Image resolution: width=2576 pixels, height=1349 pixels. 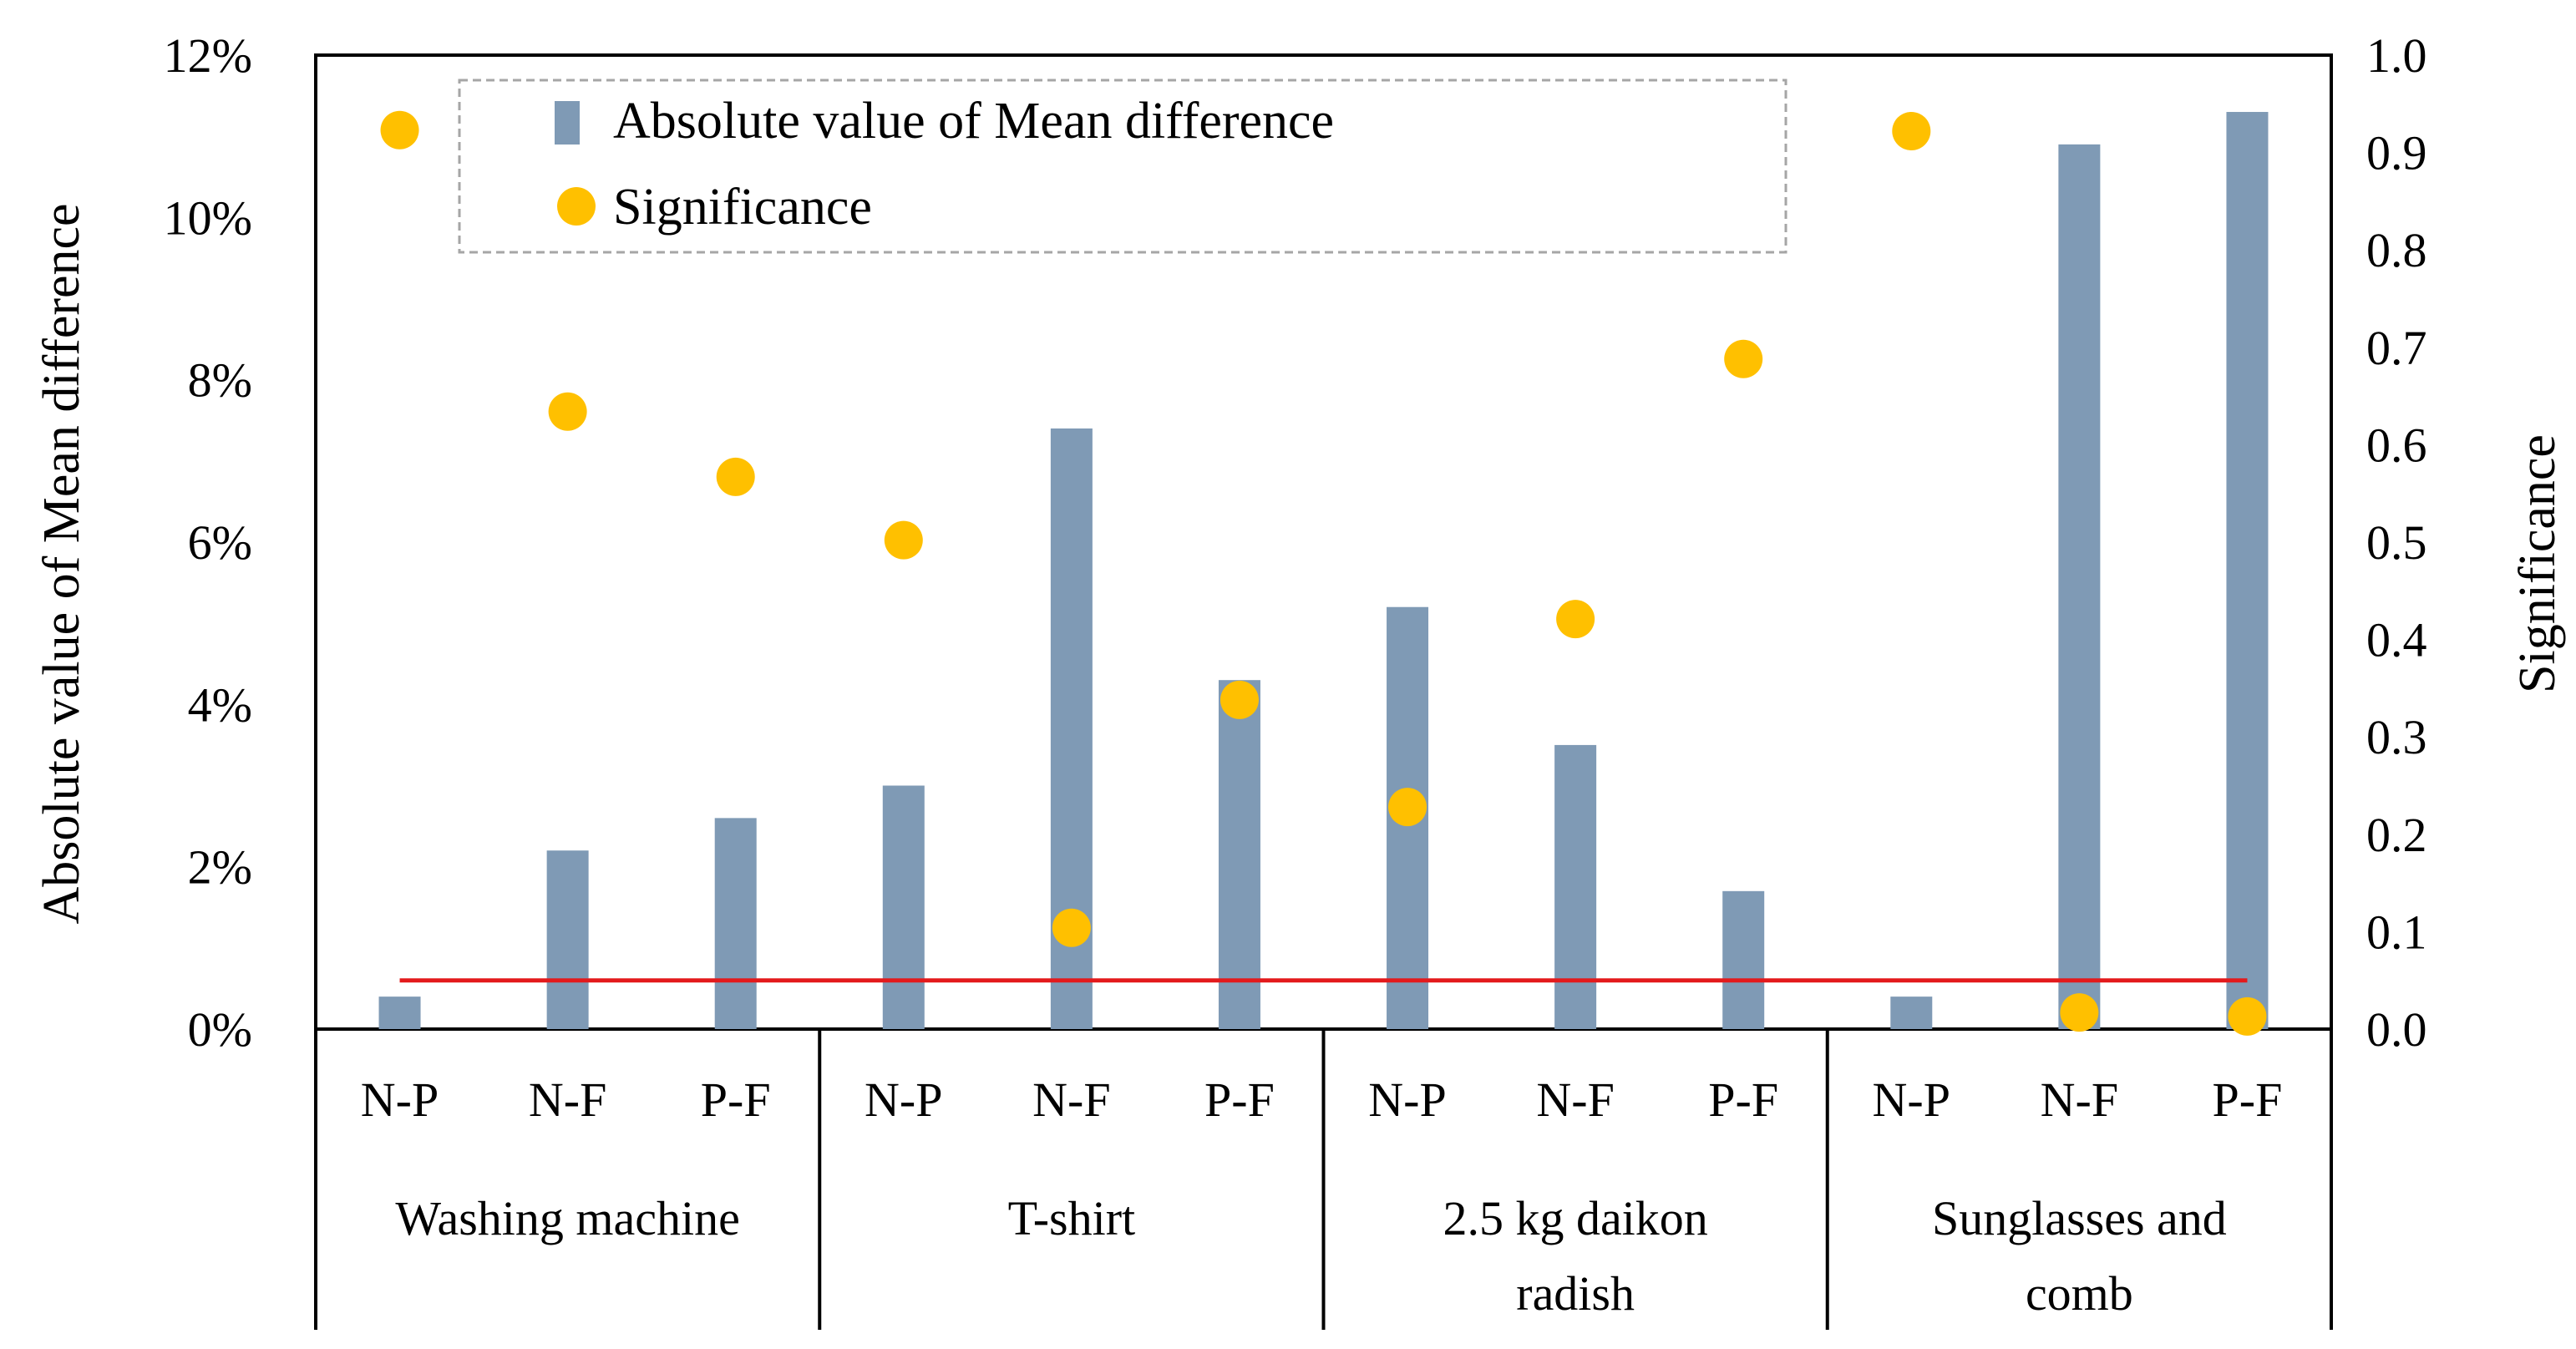 I want to click on right-tick-label: 0.7, so click(x=2396, y=348).